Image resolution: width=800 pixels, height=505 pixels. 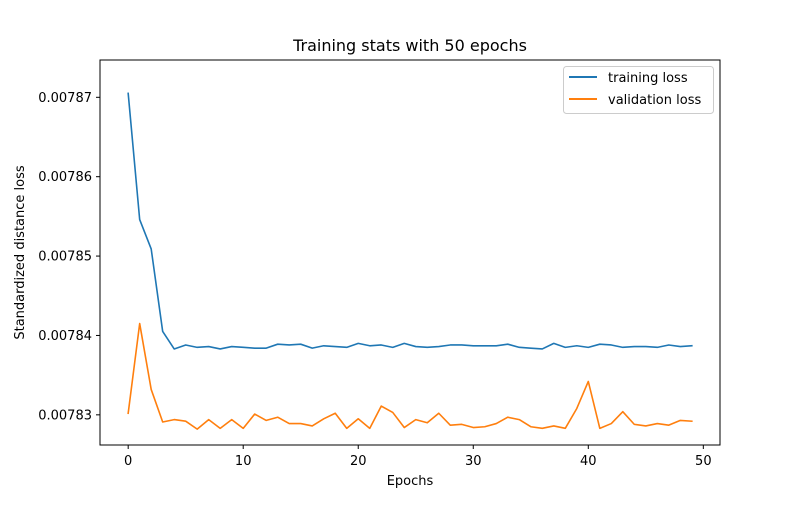 What do you see at coordinates (703, 461) in the screenshot?
I see `x-tick-label: 50` at bounding box center [703, 461].